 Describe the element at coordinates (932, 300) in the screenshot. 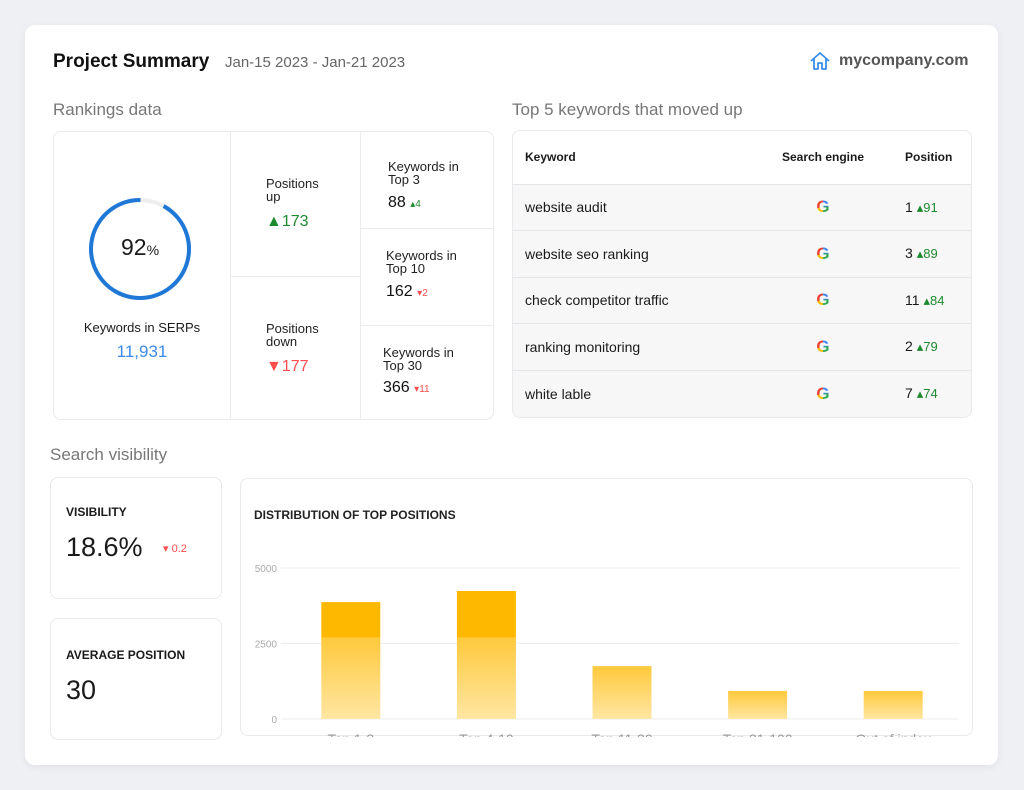

I see `position-cell: 11 ▴84` at that location.